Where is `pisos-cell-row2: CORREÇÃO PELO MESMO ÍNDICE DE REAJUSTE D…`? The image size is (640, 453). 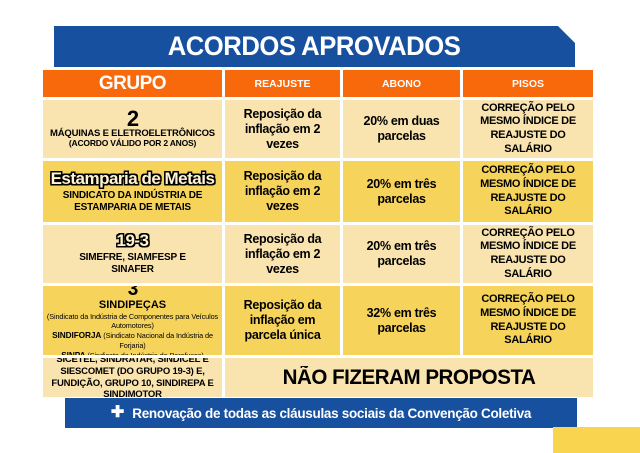
pisos-cell-row2: CORREÇÃO PELO MESMO ÍNDICE DE REAJUSTE D… is located at coordinates (528, 191).